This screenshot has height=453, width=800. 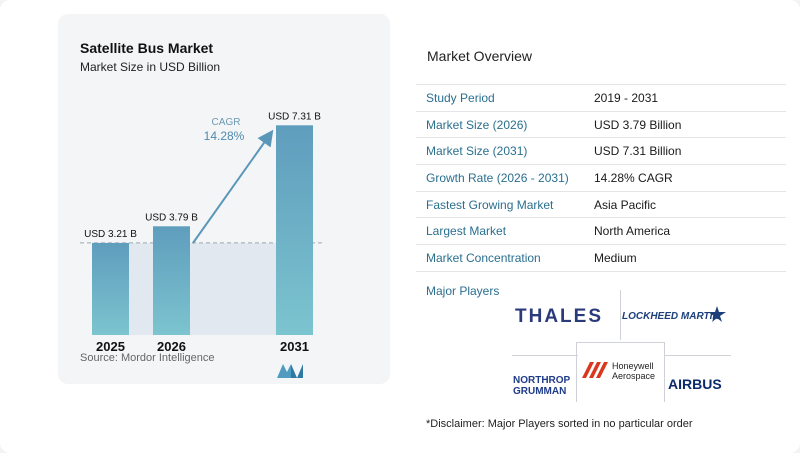 I want to click on northrop-grumman-logo: NORTHROP GRUMMAN, so click(x=542, y=386).